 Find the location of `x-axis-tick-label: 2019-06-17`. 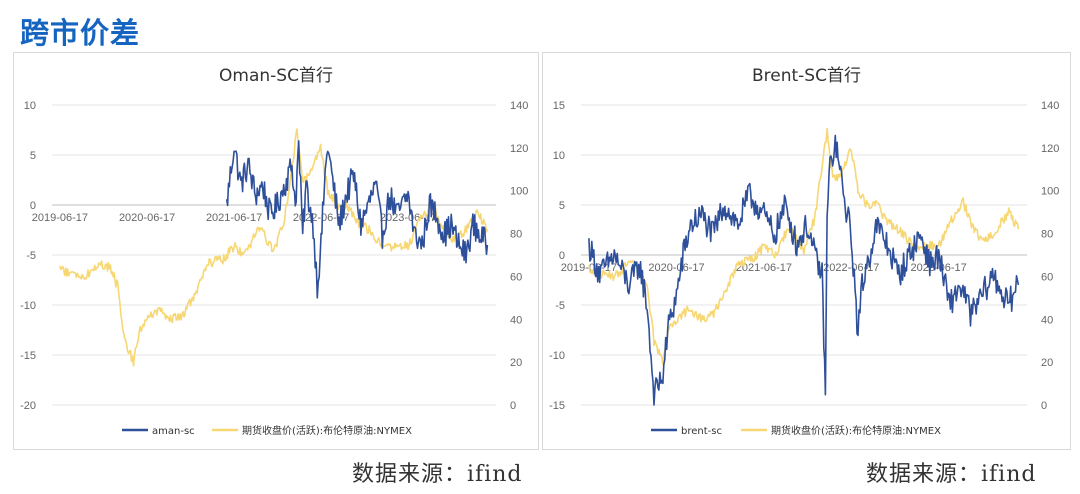

x-axis-tick-label: 2019-06-17 is located at coordinates (60, 218).